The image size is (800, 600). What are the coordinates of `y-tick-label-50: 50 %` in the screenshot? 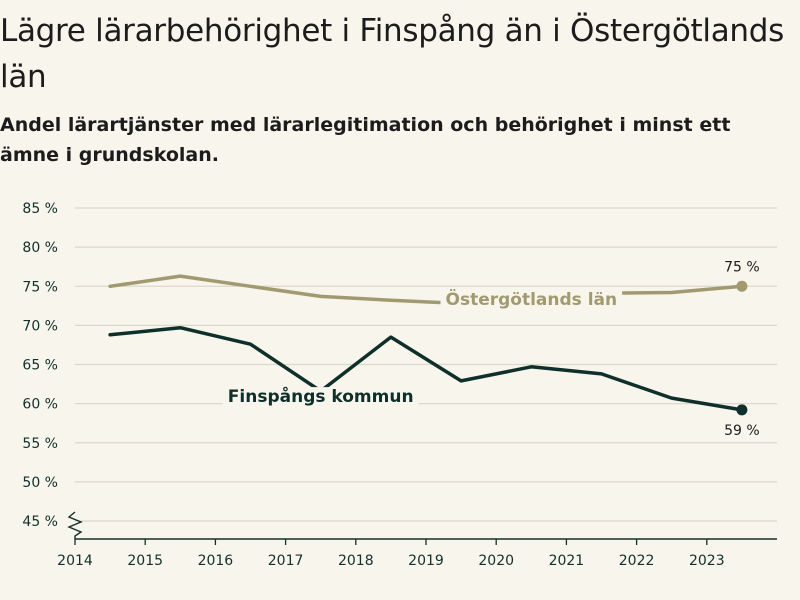 It's located at (40, 483).